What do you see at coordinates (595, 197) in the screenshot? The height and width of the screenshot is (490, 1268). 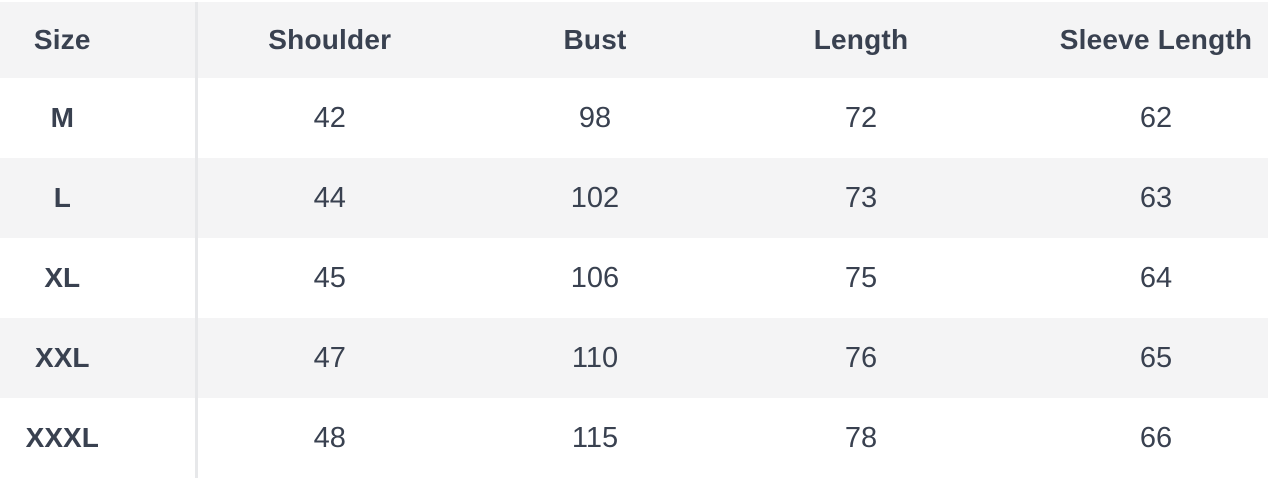 I see `value-cell-bust: 102` at bounding box center [595, 197].